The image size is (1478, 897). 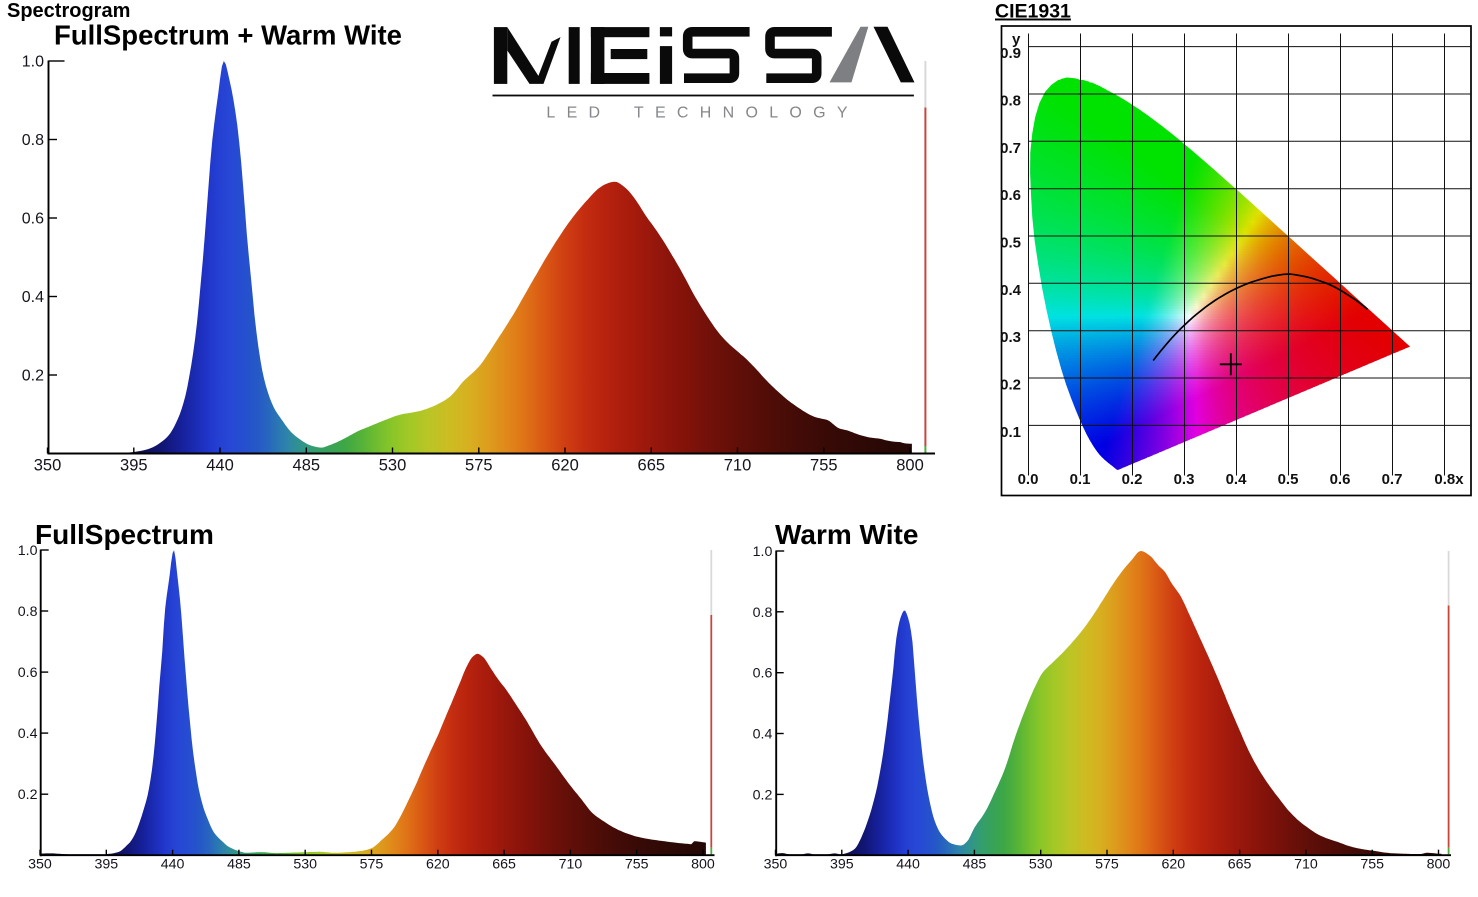 I want to click on svg-text: LED TECHNOLOGY, so click(x=702, y=113).